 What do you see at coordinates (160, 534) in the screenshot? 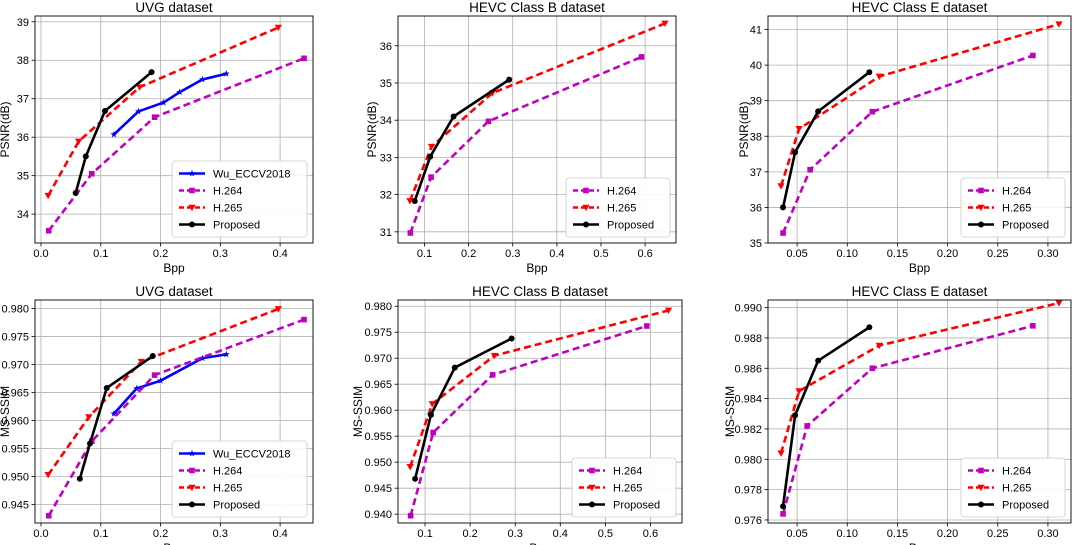
I see `x-tick-label: 0.2` at bounding box center [160, 534].